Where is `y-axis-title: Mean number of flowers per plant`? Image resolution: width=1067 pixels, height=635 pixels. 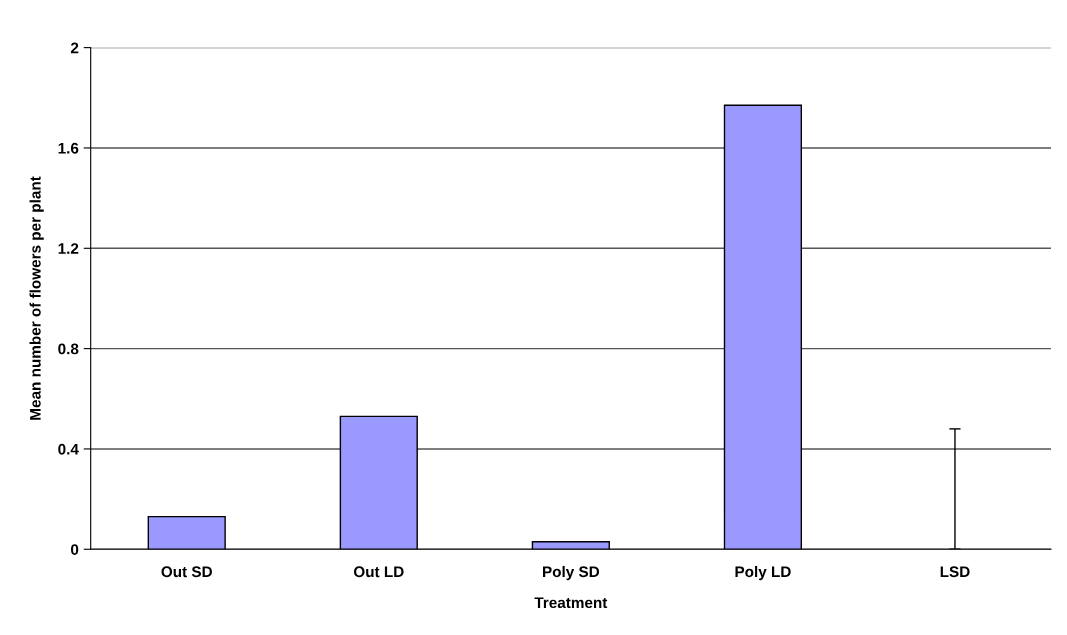 y-axis-title: Mean number of flowers per plant is located at coordinates (36, 298).